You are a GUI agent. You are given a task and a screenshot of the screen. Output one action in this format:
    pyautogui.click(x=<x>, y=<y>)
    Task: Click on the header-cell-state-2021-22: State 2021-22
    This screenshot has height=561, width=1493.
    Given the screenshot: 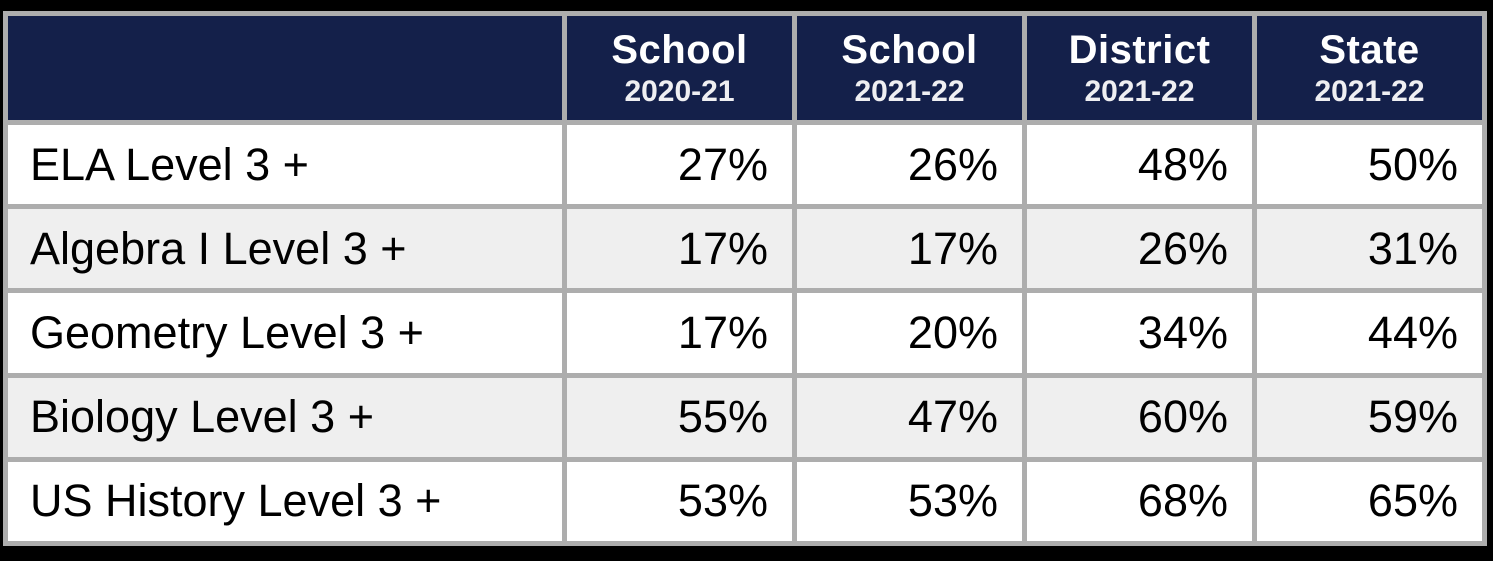 What is the action you would take?
    pyautogui.click(x=1369, y=68)
    